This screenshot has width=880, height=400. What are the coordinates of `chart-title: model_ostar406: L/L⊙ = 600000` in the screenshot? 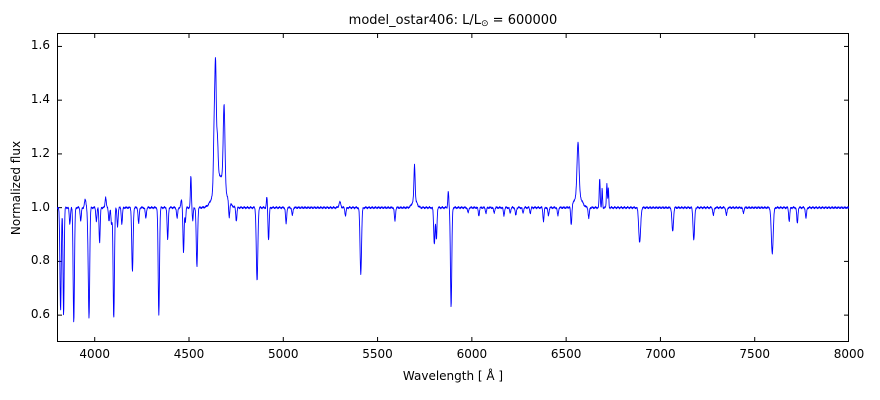 It's located at (453, 21).